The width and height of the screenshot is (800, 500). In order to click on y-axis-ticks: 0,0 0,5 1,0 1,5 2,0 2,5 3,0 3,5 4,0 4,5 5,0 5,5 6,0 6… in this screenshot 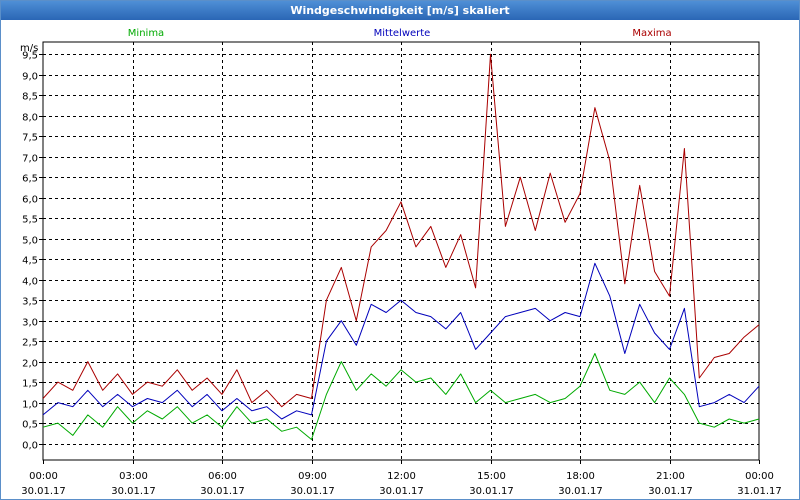, I will do `click(32, 251)`.